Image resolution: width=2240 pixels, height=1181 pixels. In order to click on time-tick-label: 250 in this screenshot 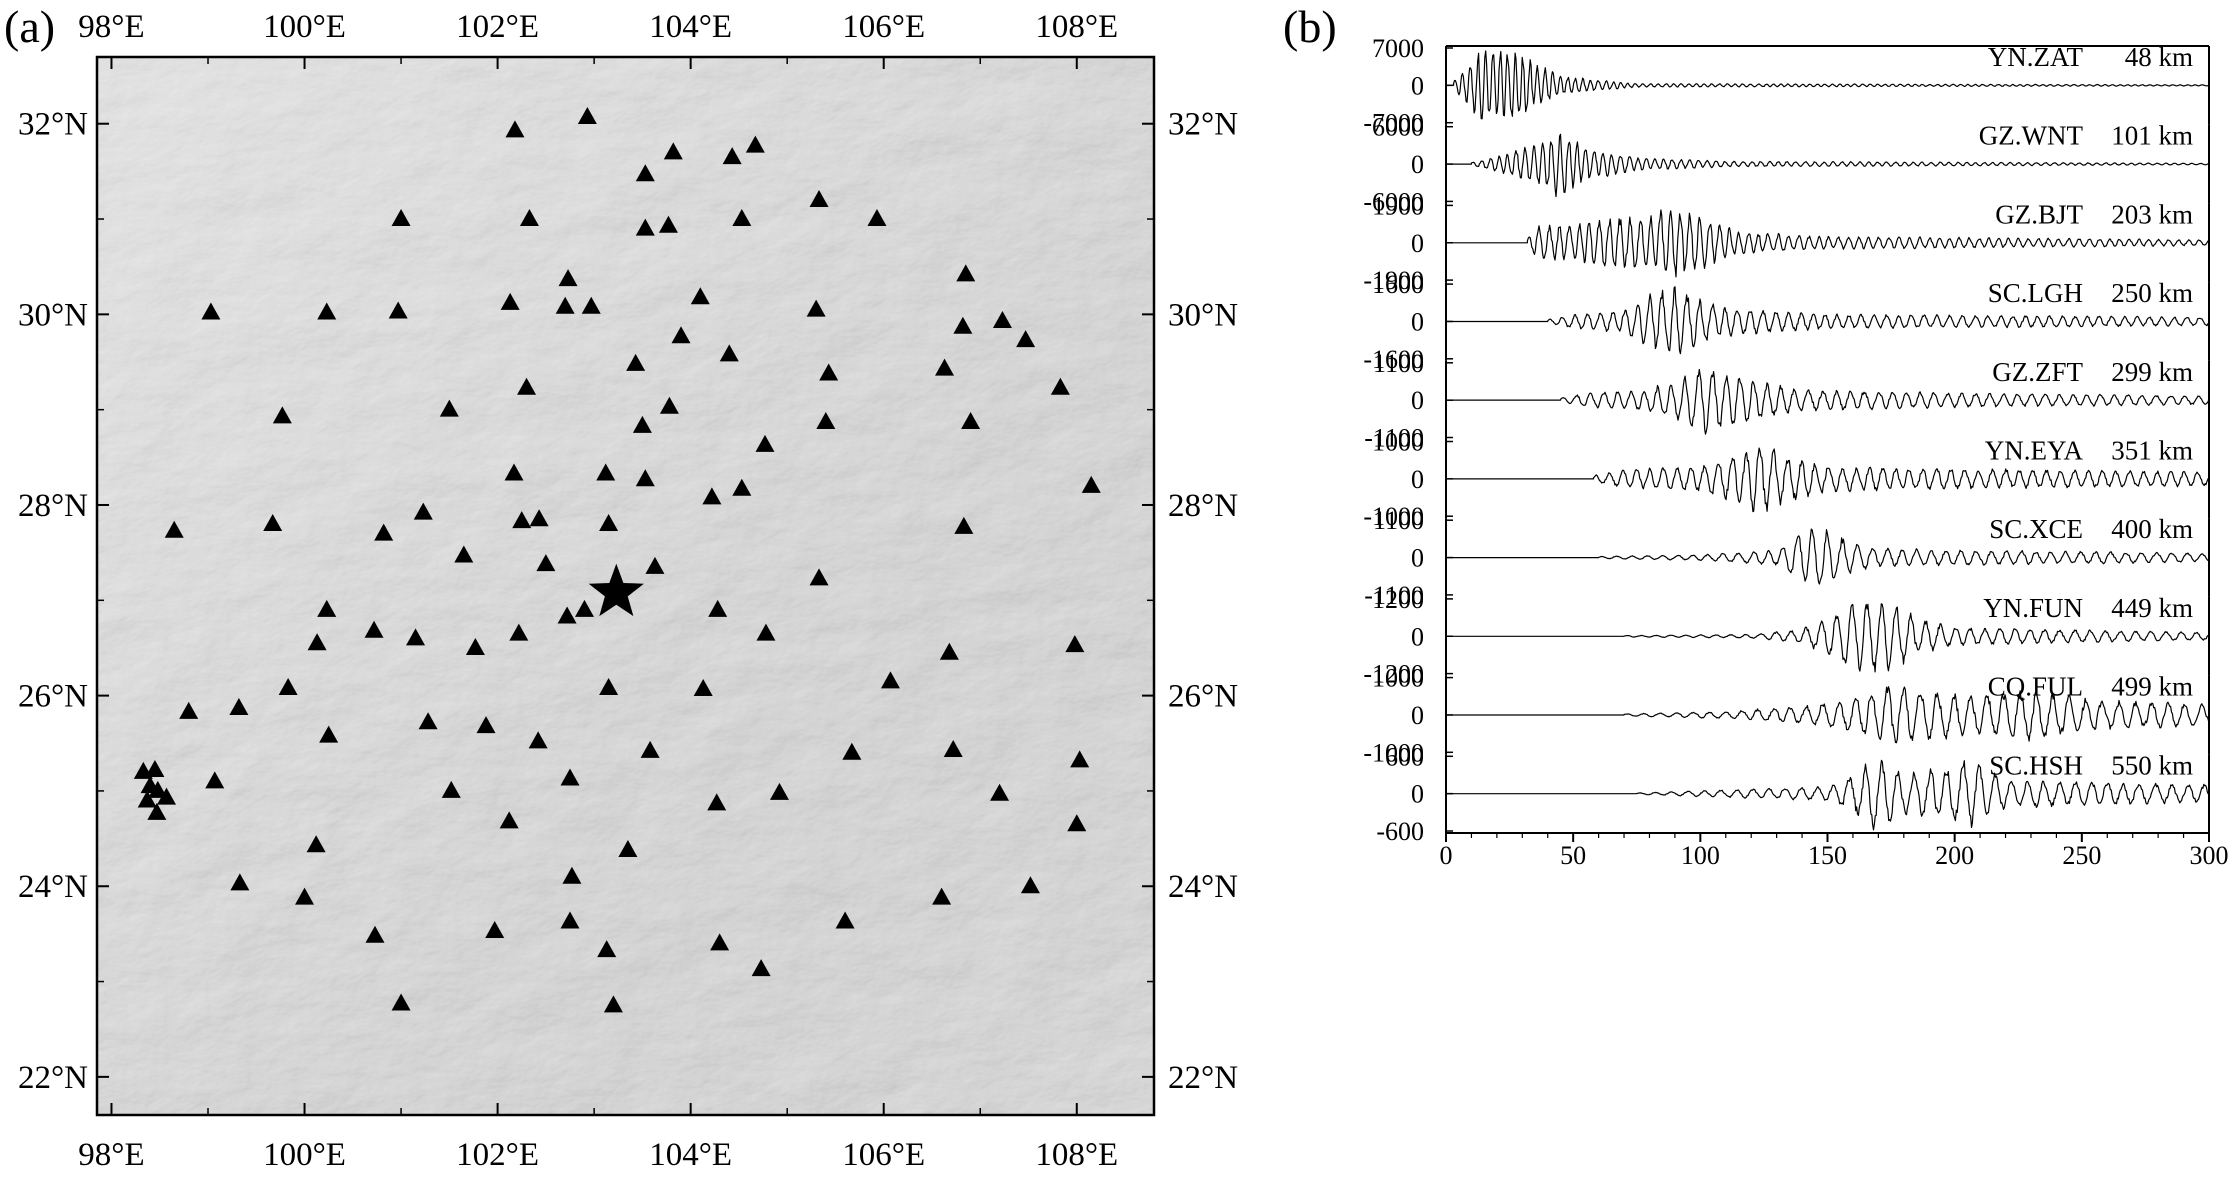, I will do `click(2081, 855)`.